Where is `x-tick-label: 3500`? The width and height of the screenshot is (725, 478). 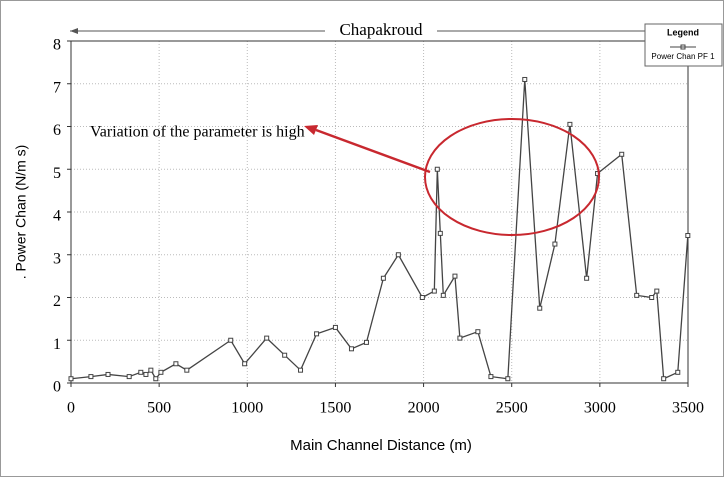
x-tick-label: 3500 is located at coordinates (688, 408).